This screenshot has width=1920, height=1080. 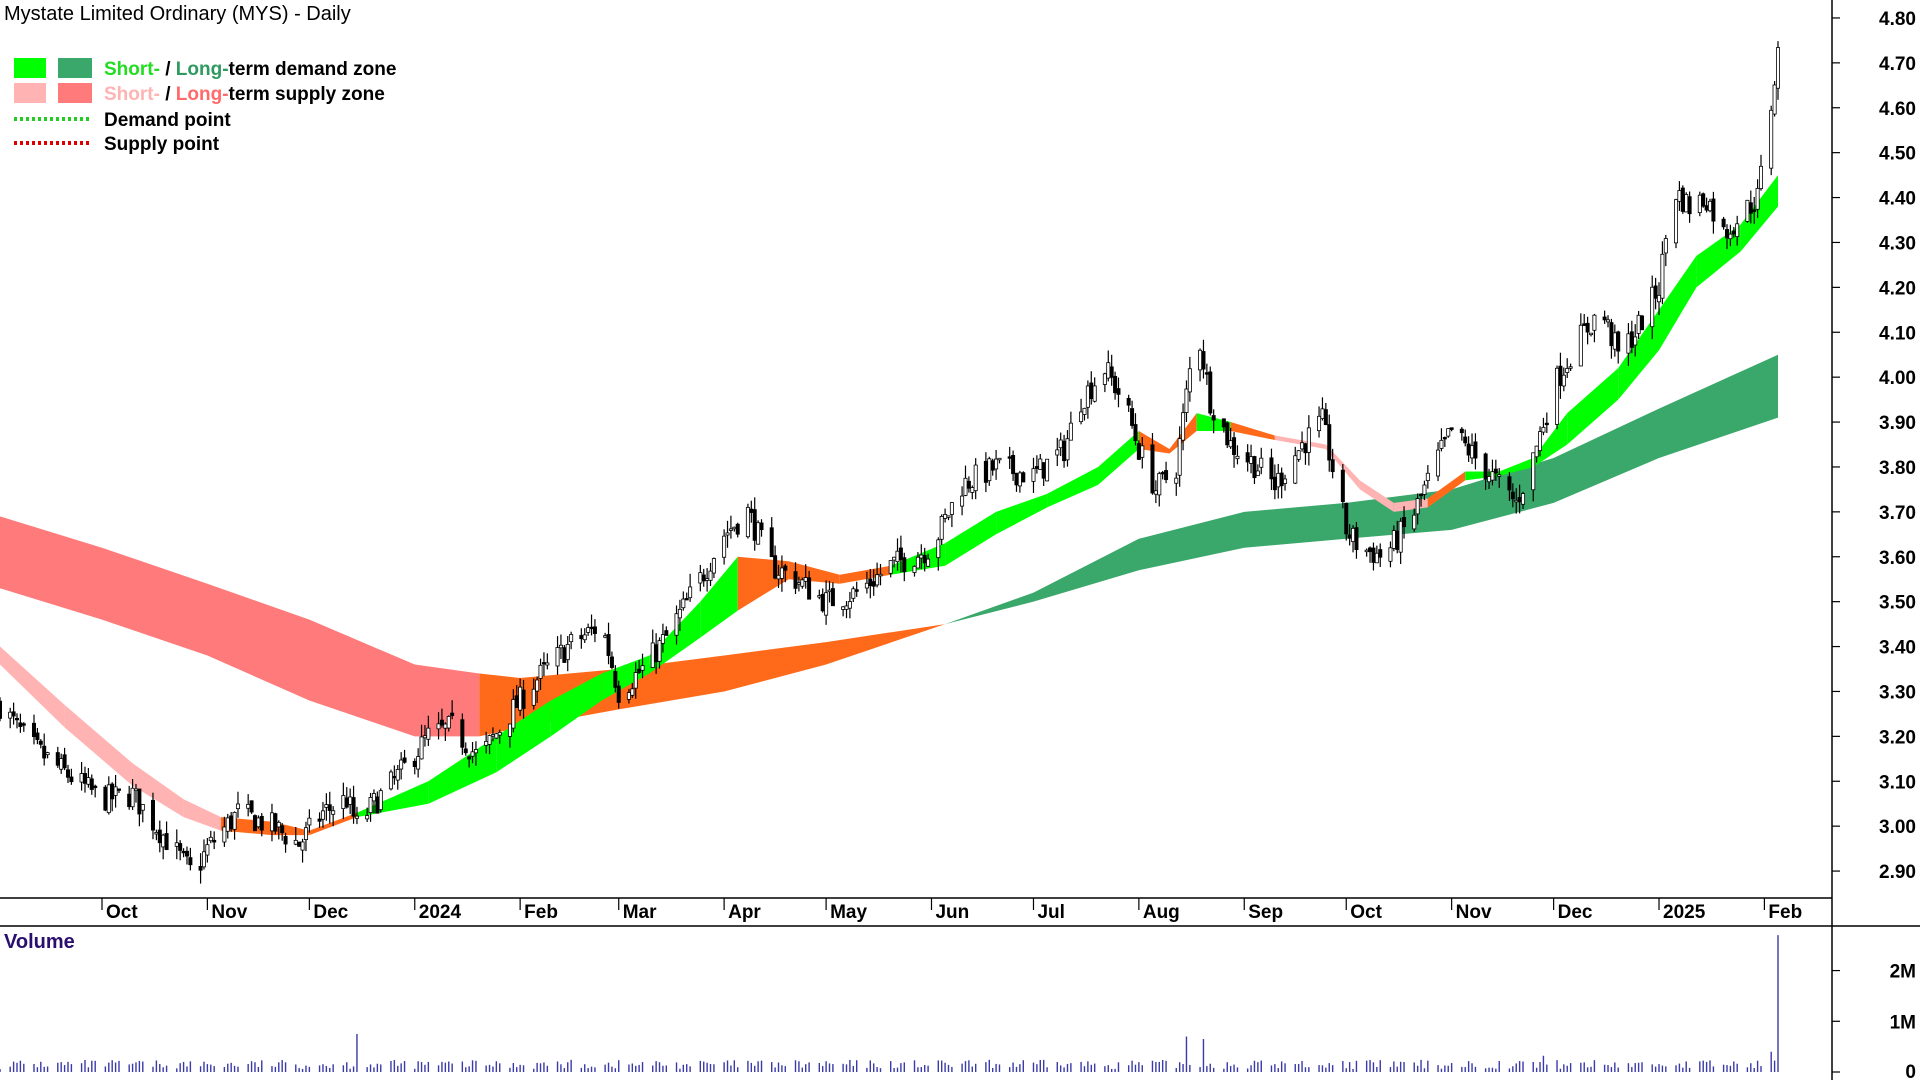 I want to click on price-tick-label: 3.20, so click(x=1897, y=737).